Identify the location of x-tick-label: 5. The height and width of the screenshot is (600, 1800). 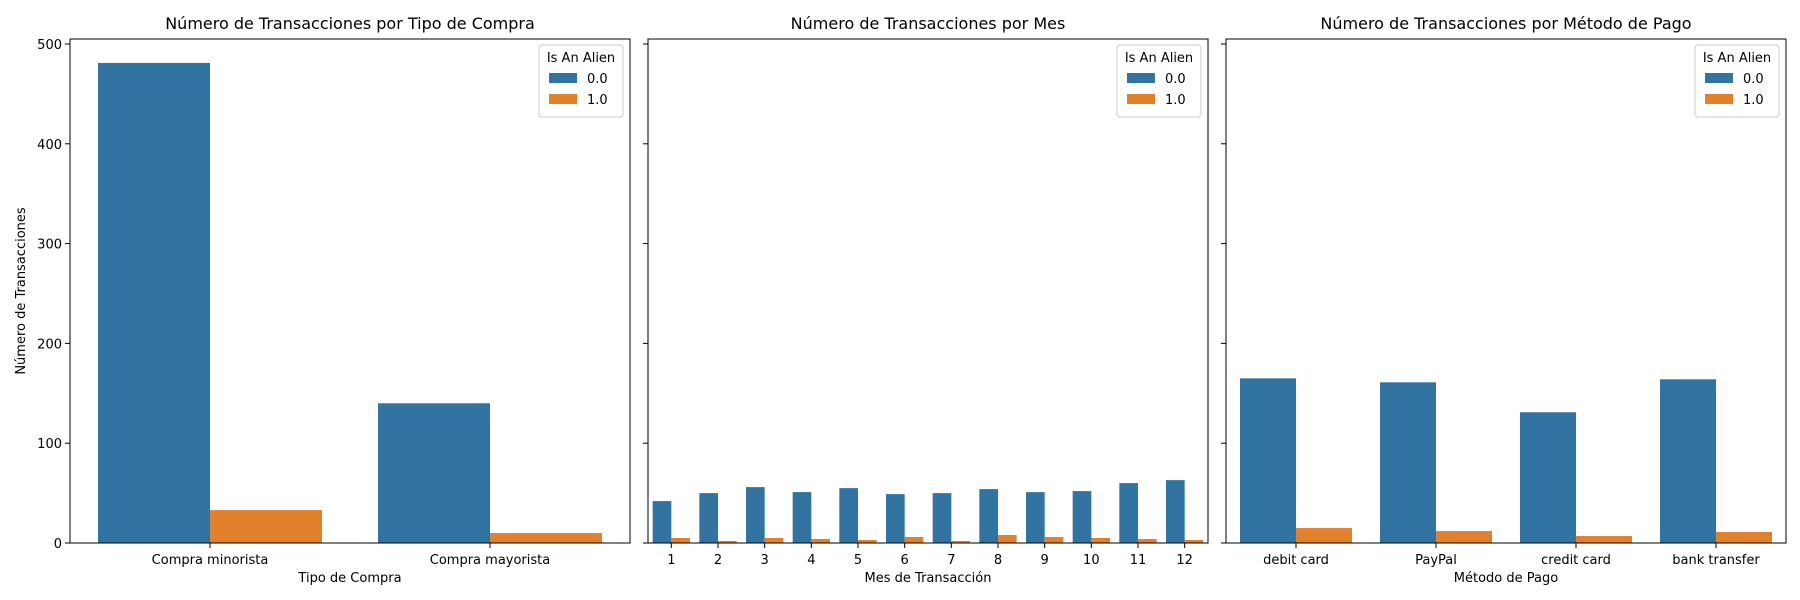
(858, 560).